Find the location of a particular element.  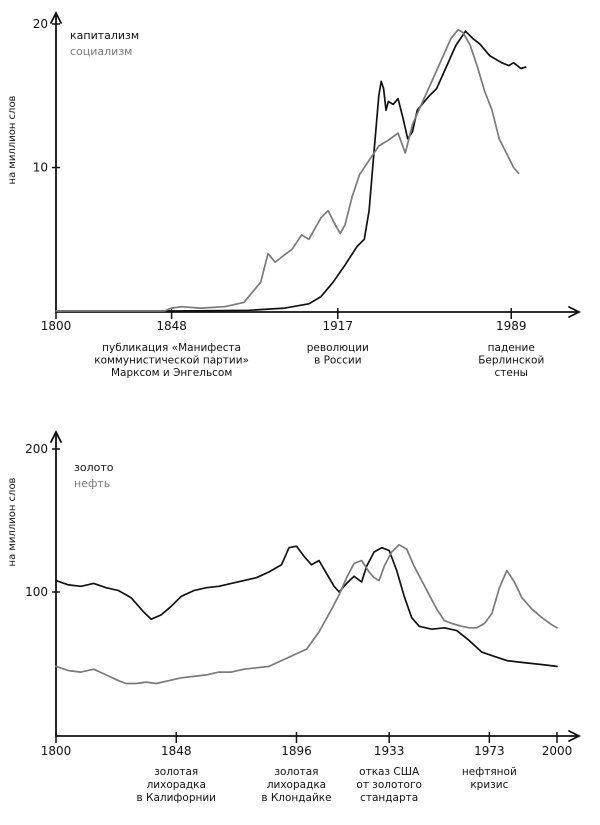

chart-2-x-axis is located at coordinates (318, 736).